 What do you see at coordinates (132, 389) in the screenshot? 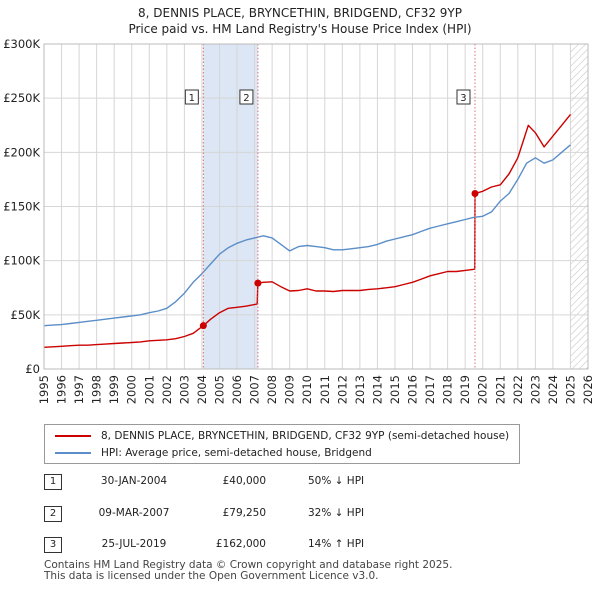
I see `x-tick-label: 2000` at bounding box center [132, 389].